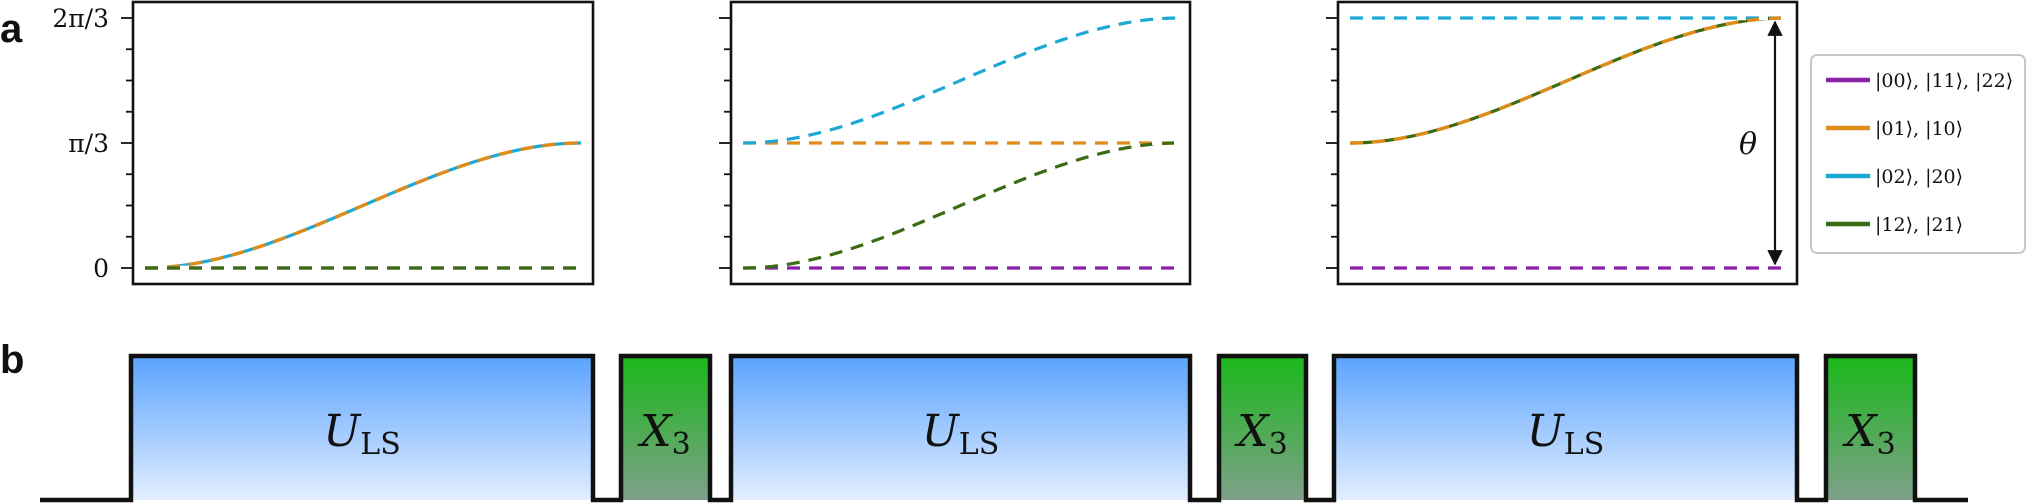  I want to click on y-tick-label: π/3, so click(88, 143).